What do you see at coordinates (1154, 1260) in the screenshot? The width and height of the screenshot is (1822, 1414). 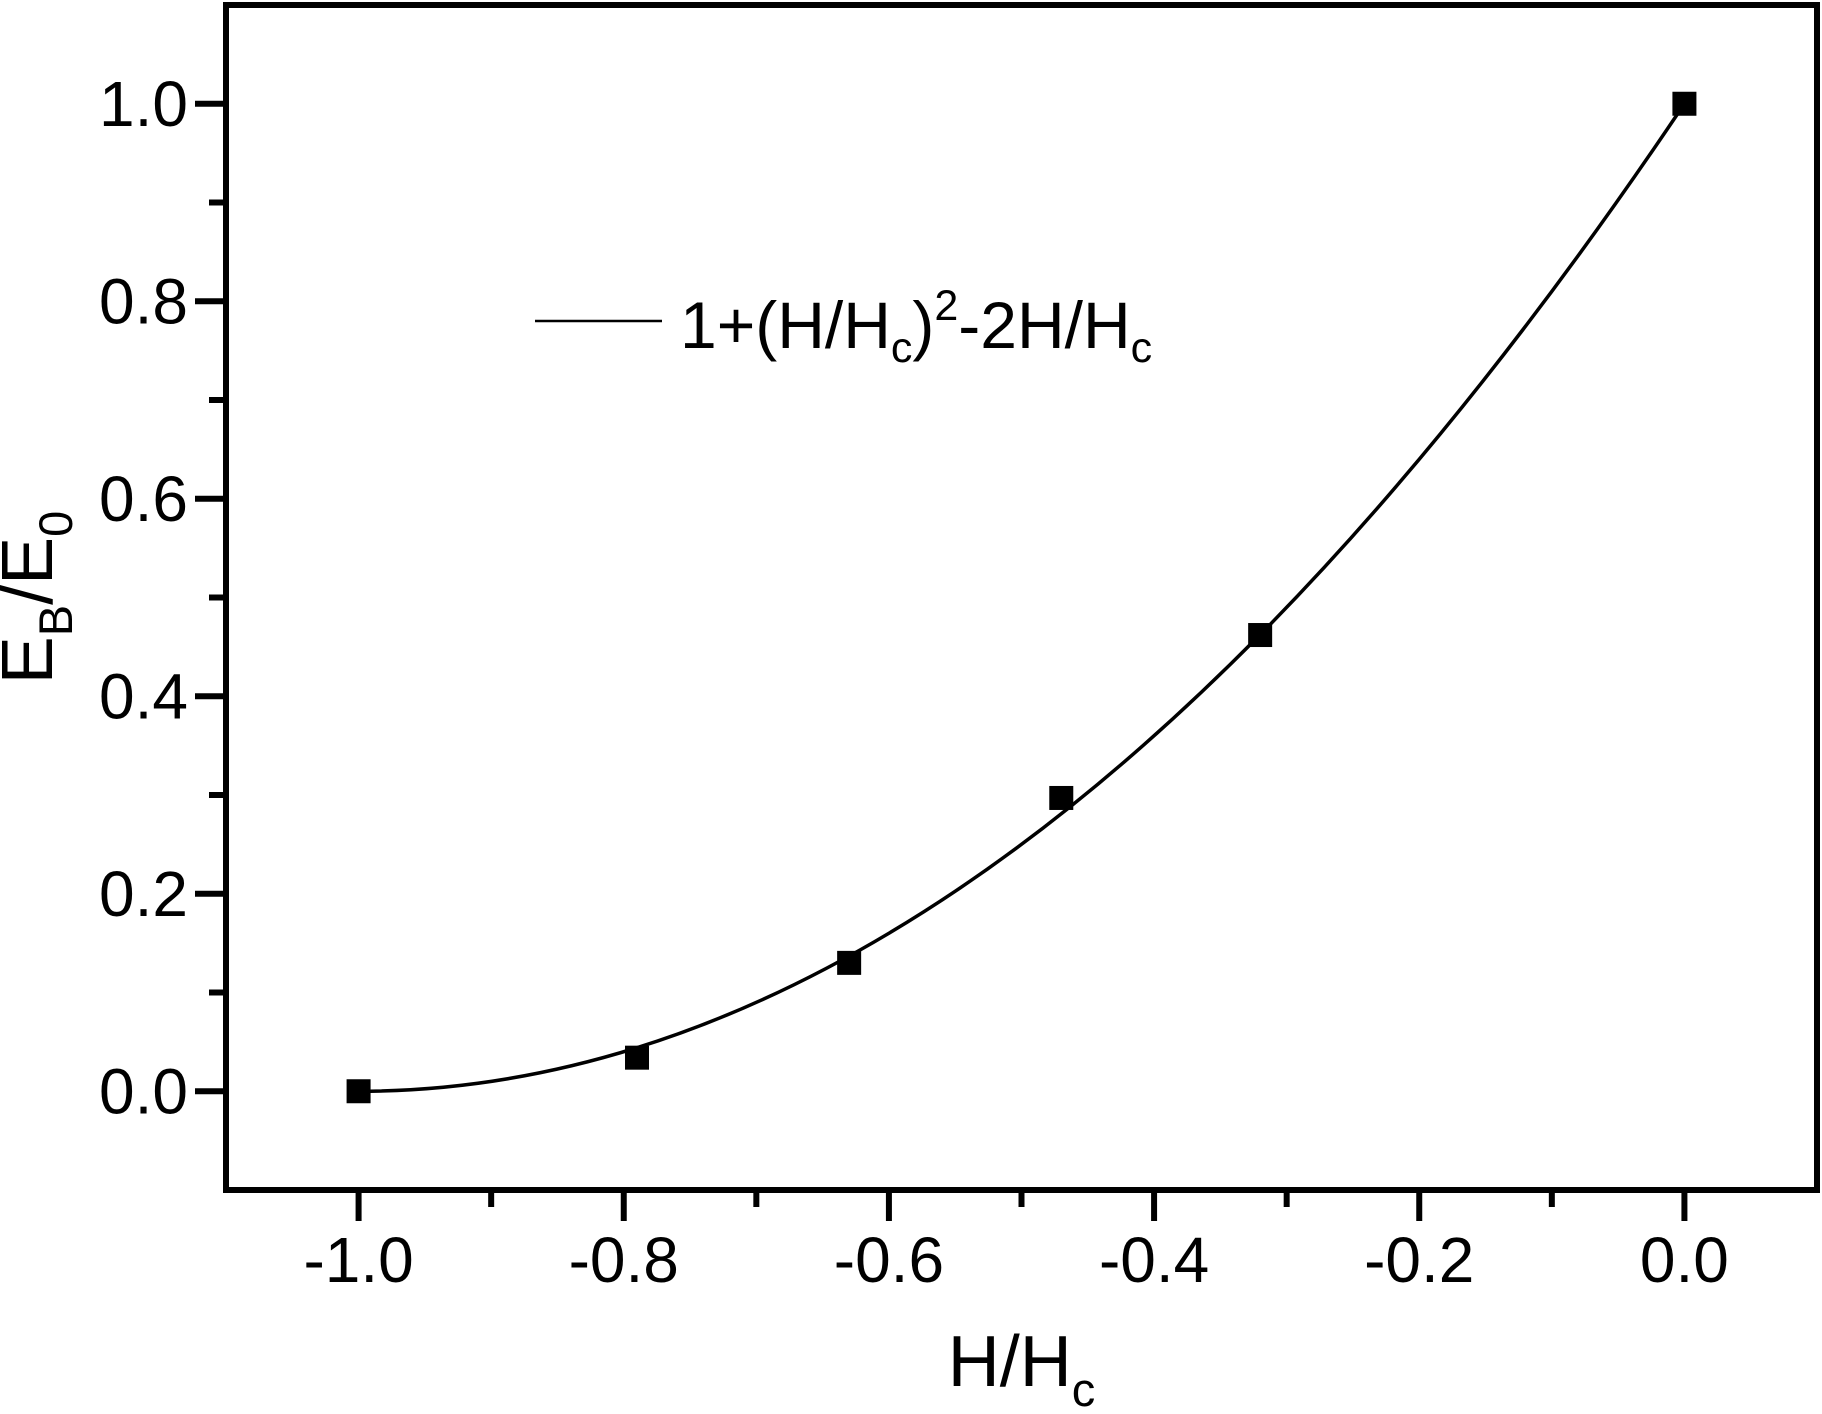 I see `x-tick-label: -0.4` at bounding box center [1154, 1260].